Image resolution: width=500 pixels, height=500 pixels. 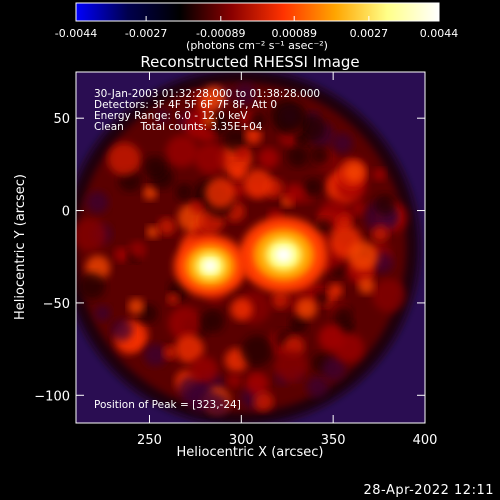 What do you see at coordinates (20, 247) in the screenshot?
I see `y-axis-label: Heliocentric Y (arcsec)` at bounding box center [20, 247].